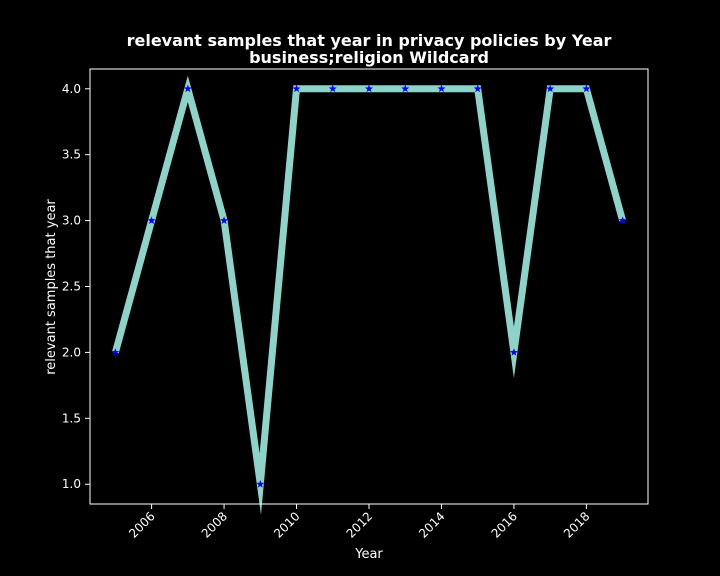 Image resolution: width=720 pixels, height=576 pixels. Describe the element at coordinates (368, 554) in the screenshot. I see `x-axis-label: Year` at that location.